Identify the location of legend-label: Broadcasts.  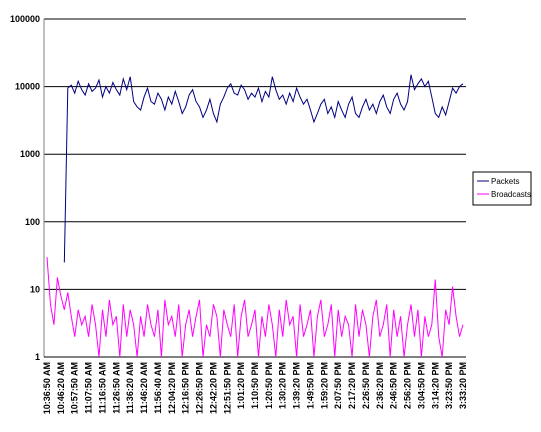
(511, 194).